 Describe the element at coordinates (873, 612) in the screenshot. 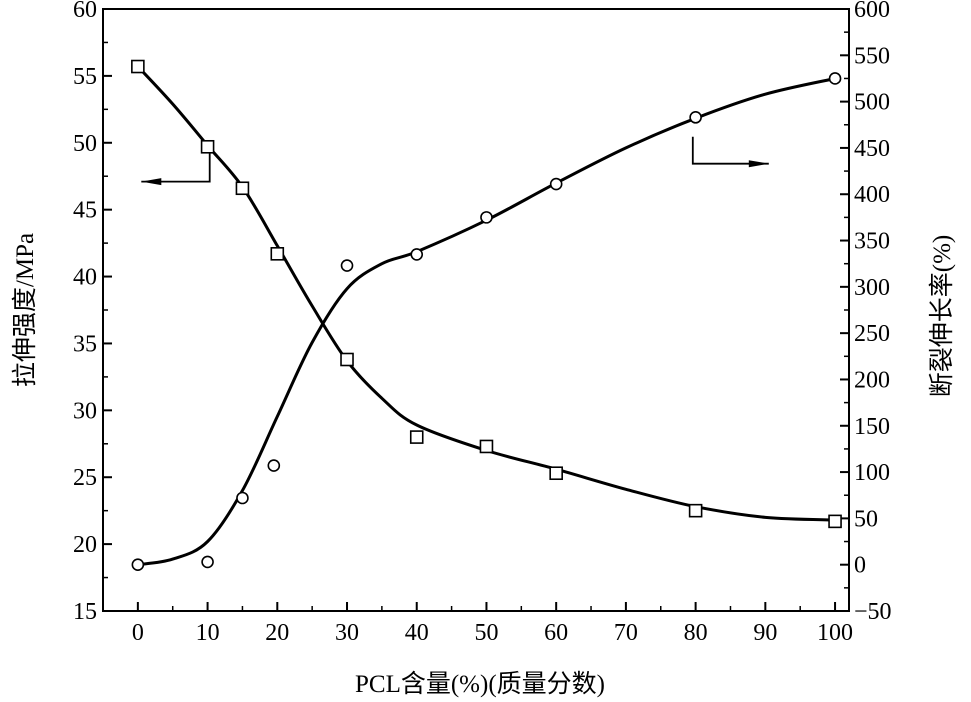

I see `right-y-tick-label: −50` at that location.